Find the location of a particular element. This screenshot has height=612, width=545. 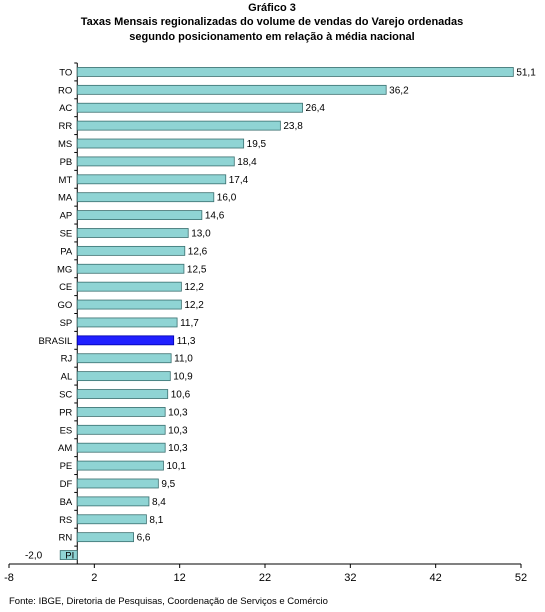

bar-pr is located at coordinates (121, 412).